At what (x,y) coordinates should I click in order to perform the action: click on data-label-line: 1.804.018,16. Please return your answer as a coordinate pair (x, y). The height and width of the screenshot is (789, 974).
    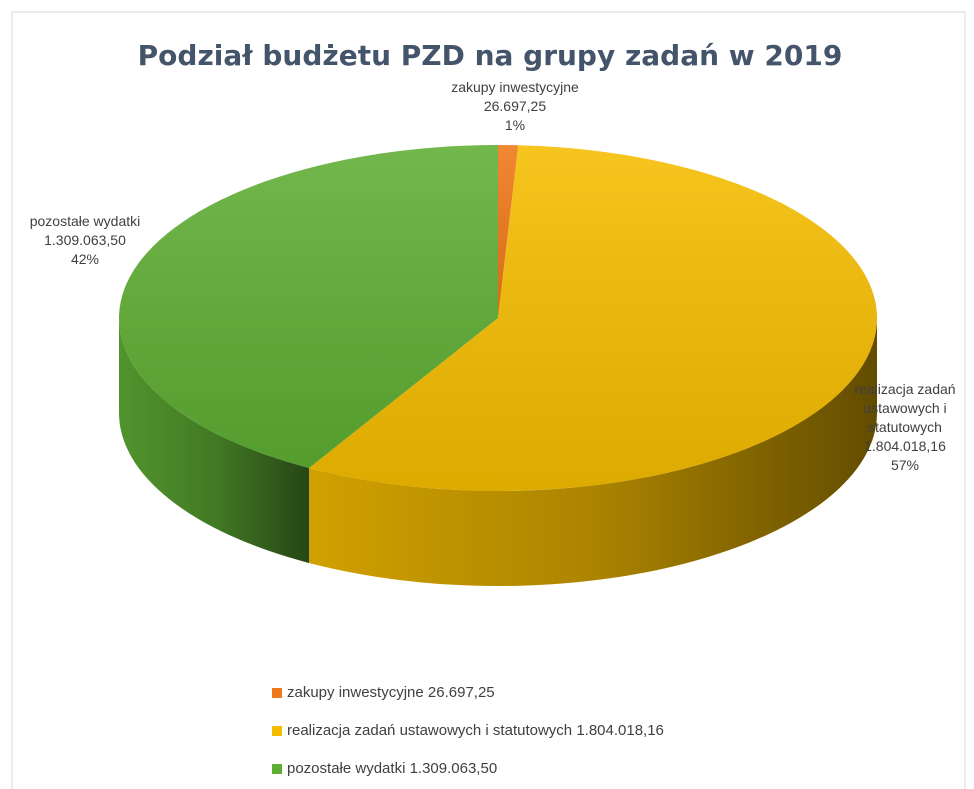
    Looking at the image, I should click on (905, 446).